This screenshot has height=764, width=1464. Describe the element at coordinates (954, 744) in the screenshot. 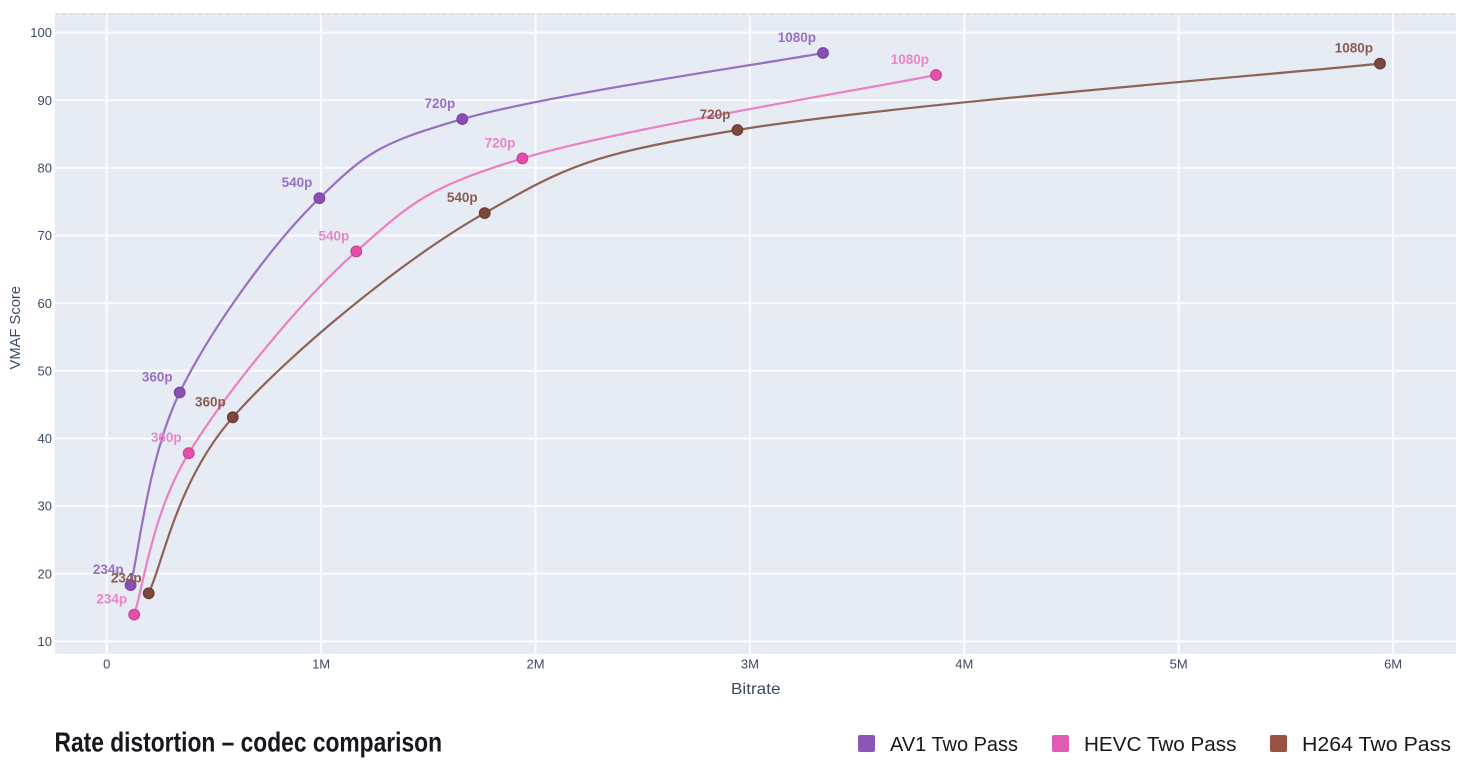

I see `svg-text: AV1 Two Pass` at that location.